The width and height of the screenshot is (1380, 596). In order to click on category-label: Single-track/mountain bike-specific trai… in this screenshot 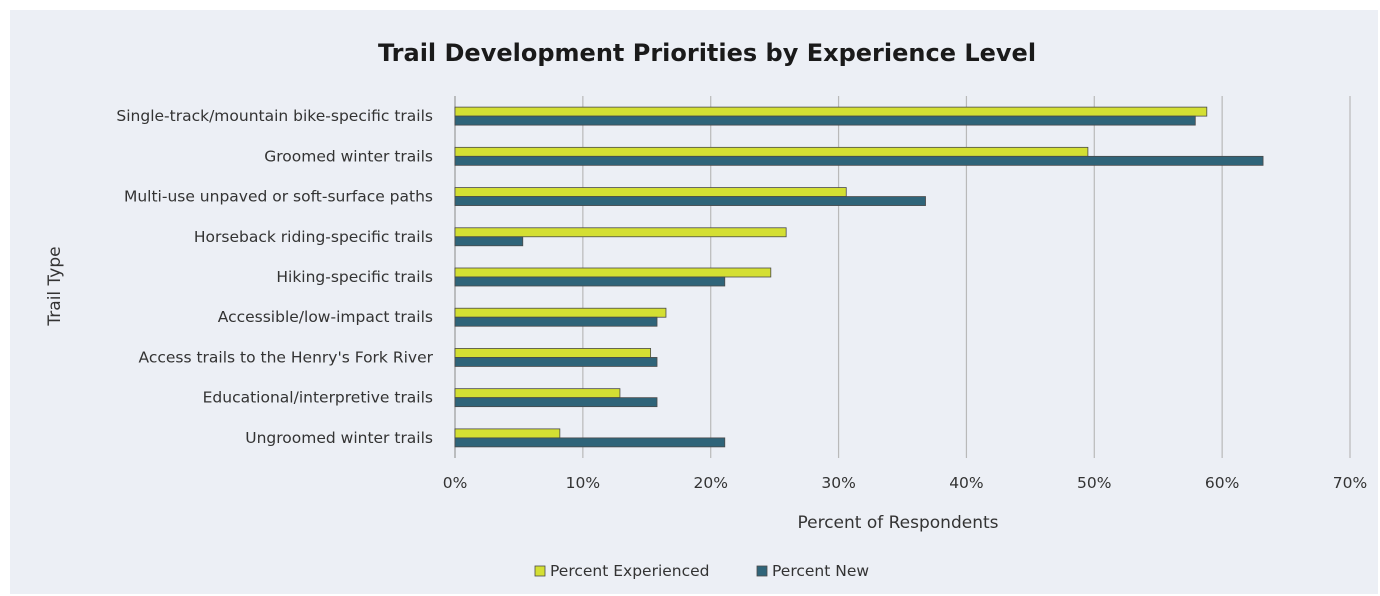, I will do `click(274, 116)`.